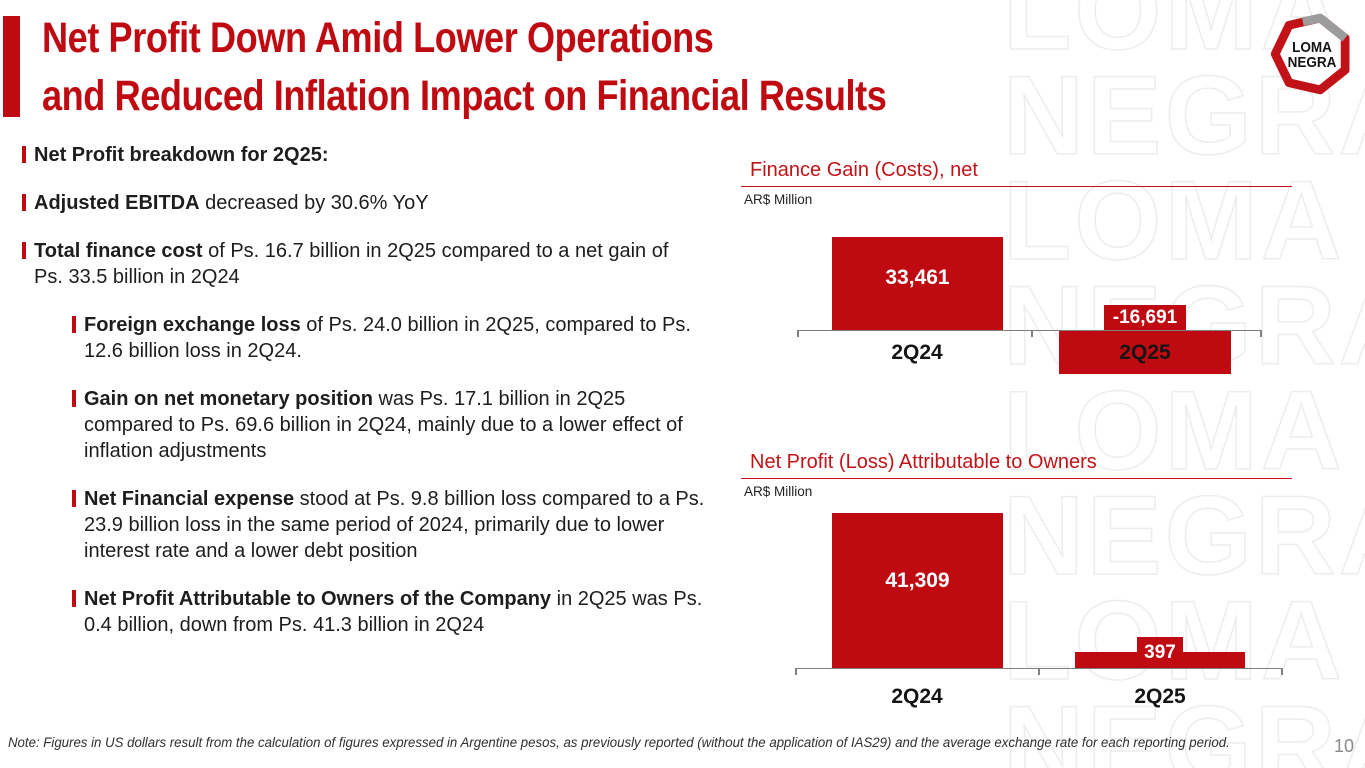  I want to click on page-title-line1: Net Profit Down Amid Lower Operations, so click(378, 38).